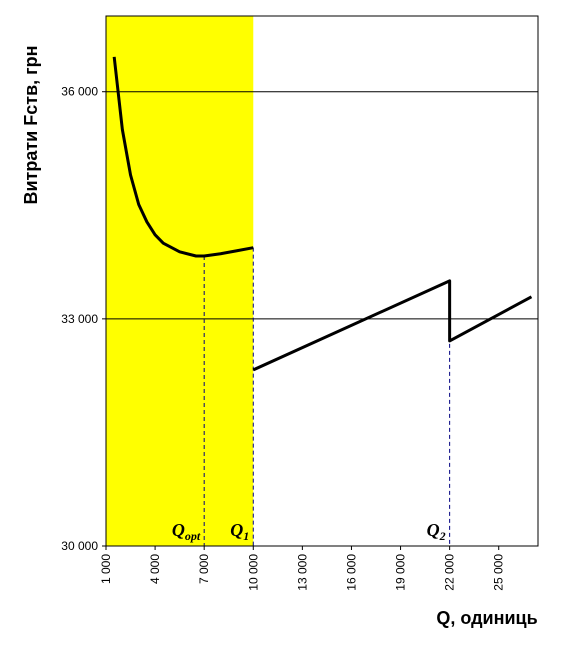 Image resolution: width=574 pixels, height=647 pixels. I want to click on x-tick-label: 19 000, so click(401, 572).